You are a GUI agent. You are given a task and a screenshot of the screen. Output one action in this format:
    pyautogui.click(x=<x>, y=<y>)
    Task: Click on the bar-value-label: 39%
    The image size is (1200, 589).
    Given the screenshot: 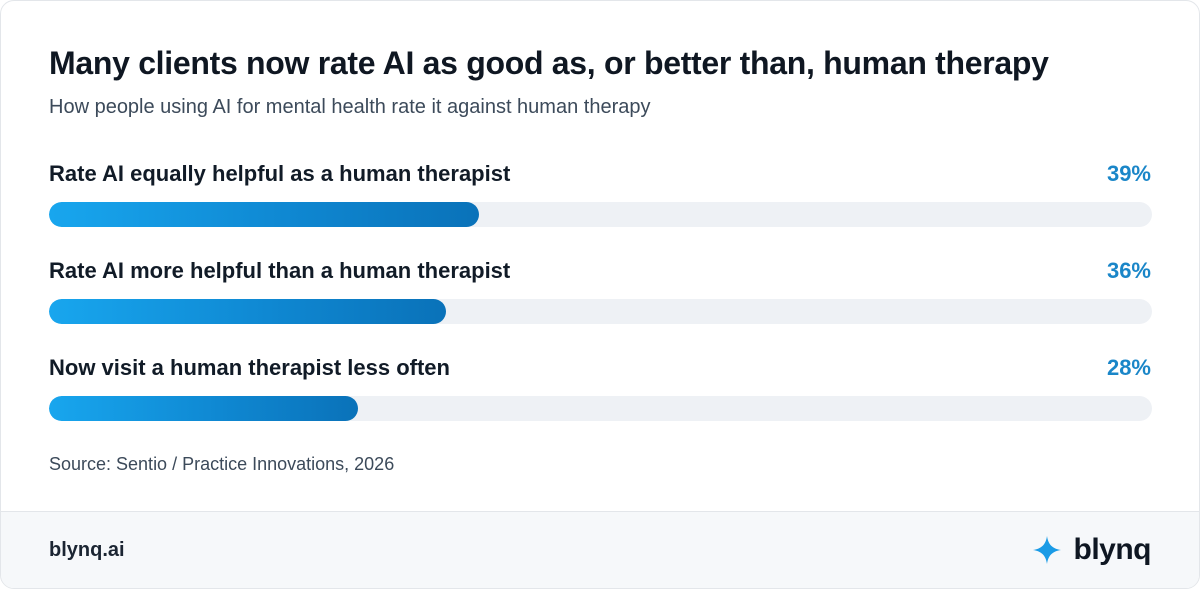 What is the action you would take?
    pyautogui.click(x=1128, y=173)
    